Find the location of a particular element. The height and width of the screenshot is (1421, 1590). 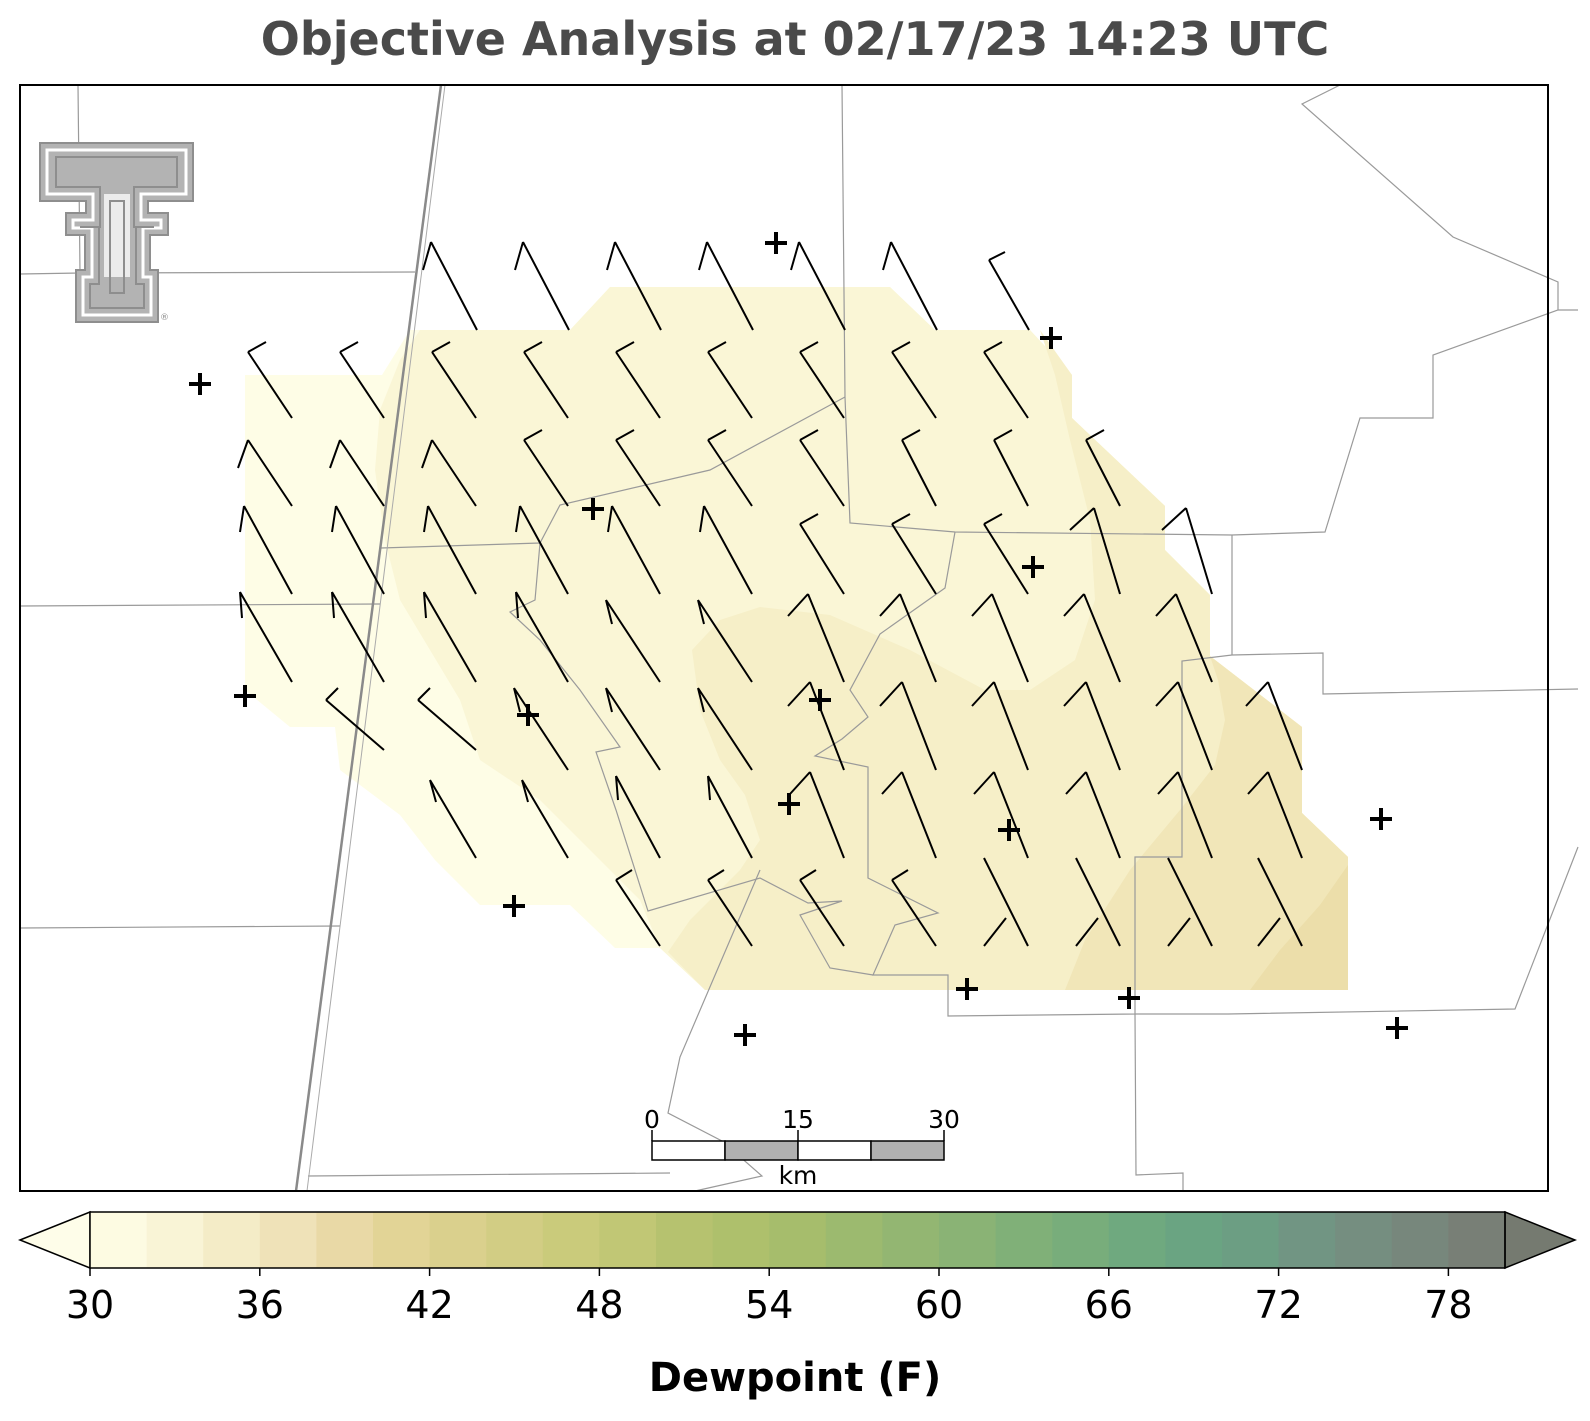

colorbar-tick-label: 72 is located at coordinates (1278, 1305).